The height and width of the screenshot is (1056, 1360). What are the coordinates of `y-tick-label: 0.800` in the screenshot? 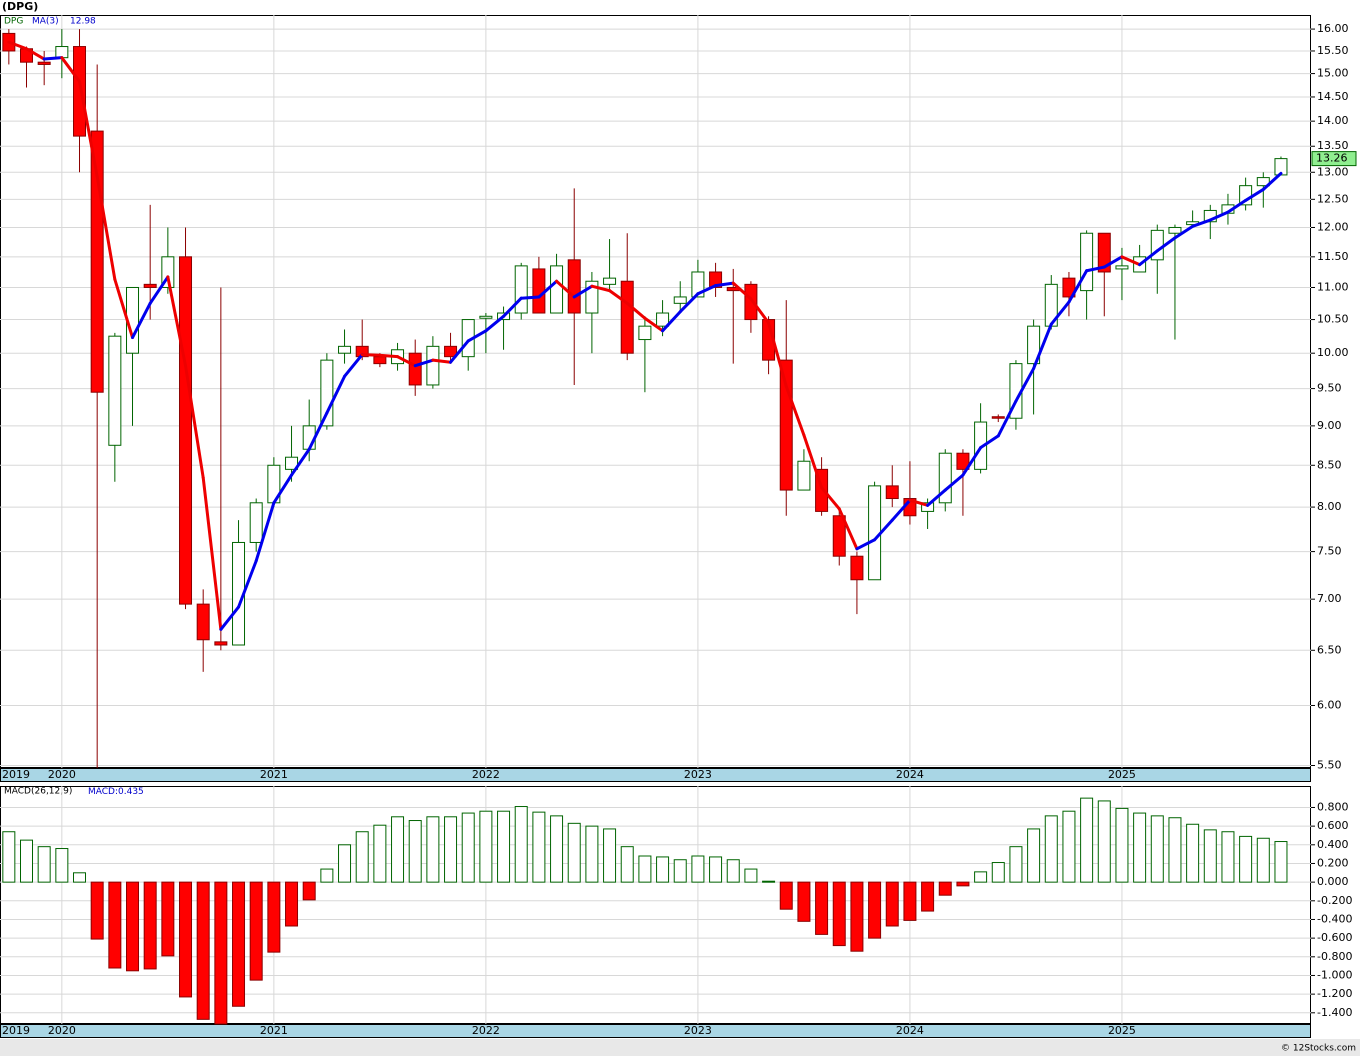 It's located at (1333, 806).